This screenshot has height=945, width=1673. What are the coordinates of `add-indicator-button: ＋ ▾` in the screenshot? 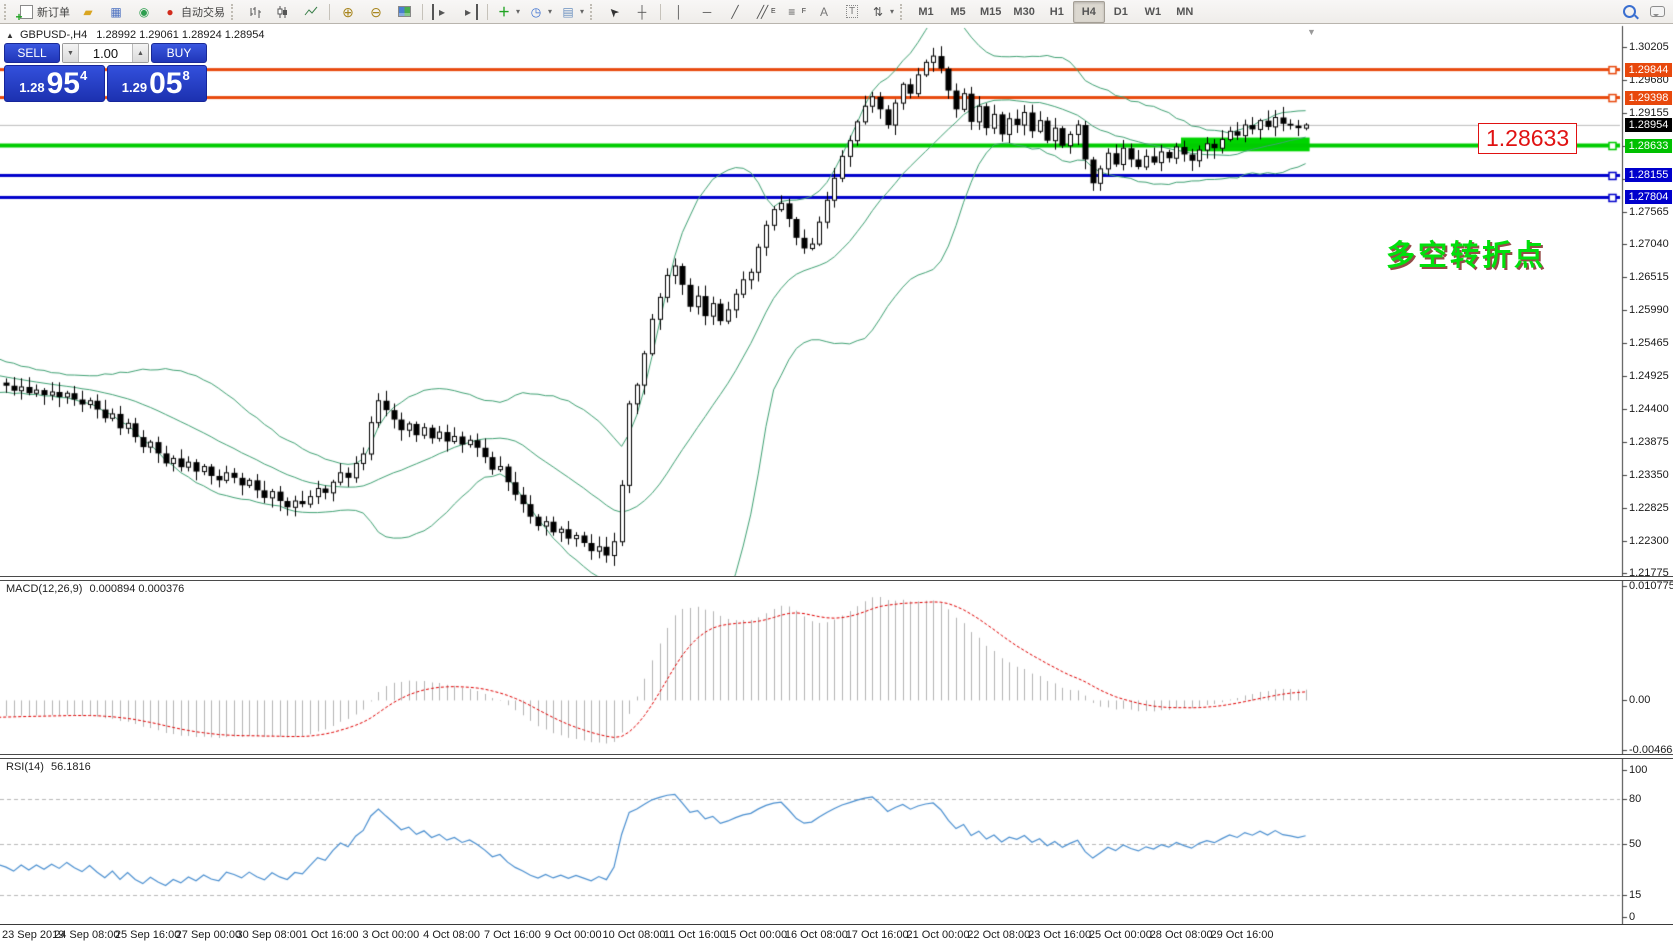 It's located at (508, 12).